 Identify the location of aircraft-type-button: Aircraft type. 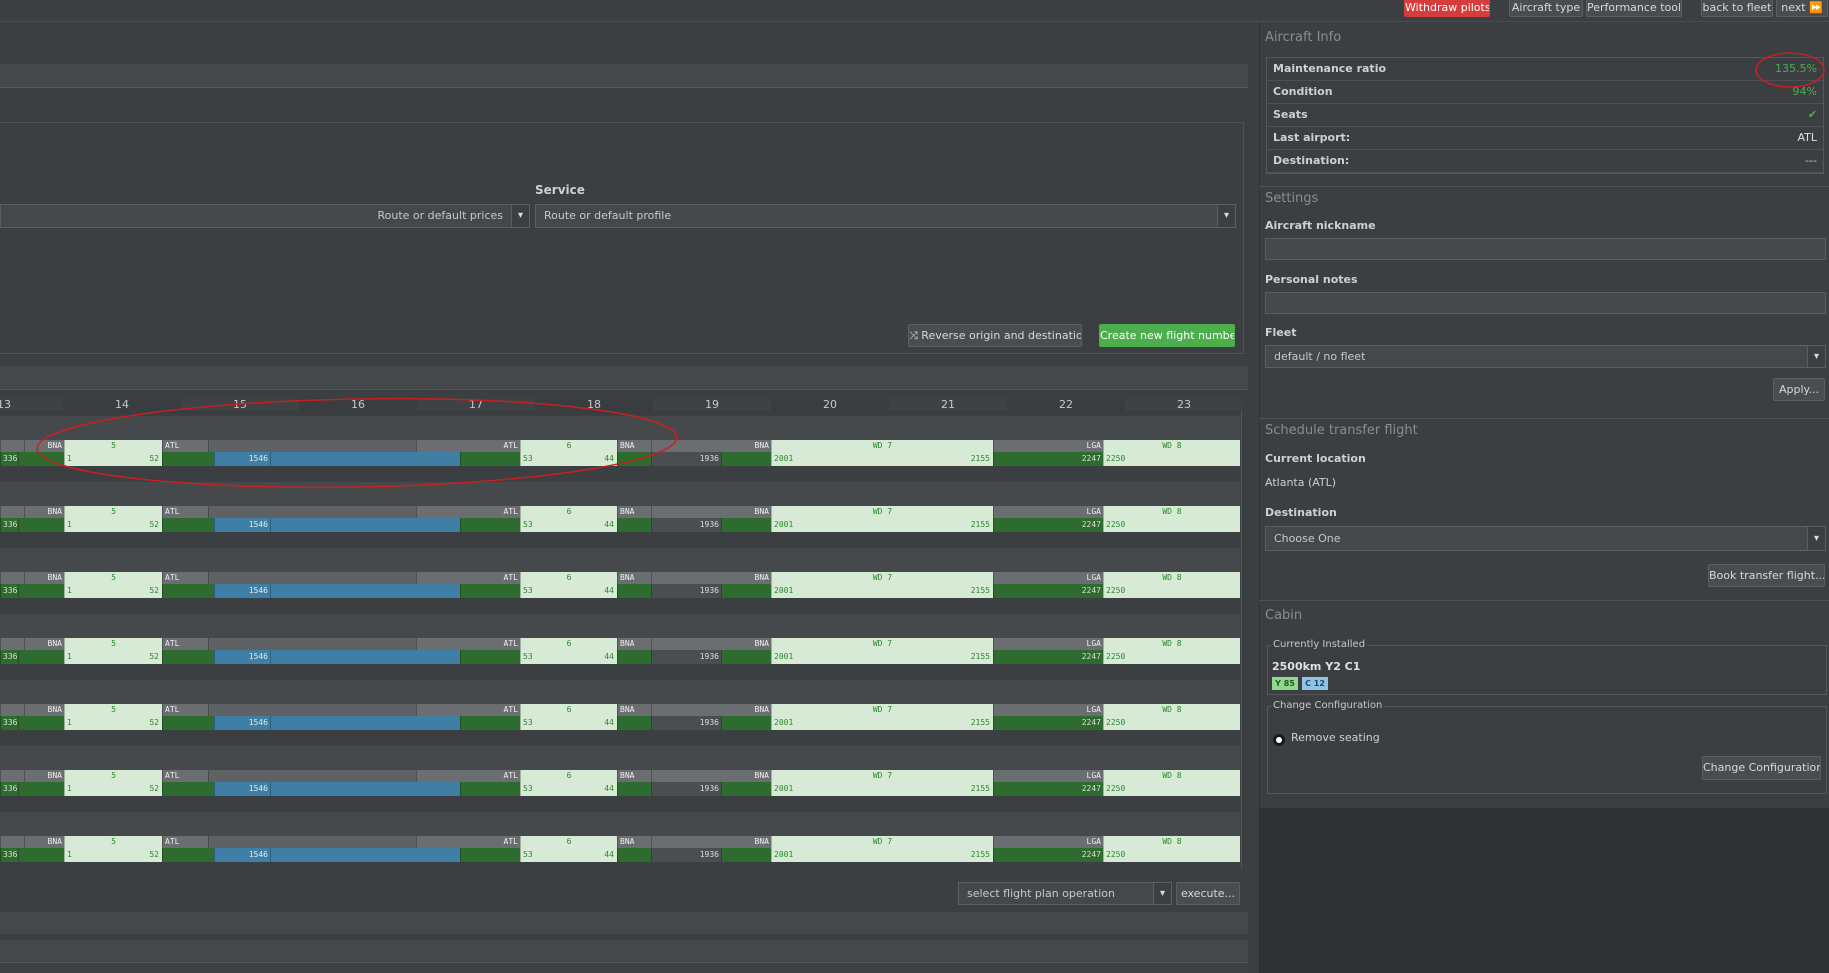
(1546, 8).